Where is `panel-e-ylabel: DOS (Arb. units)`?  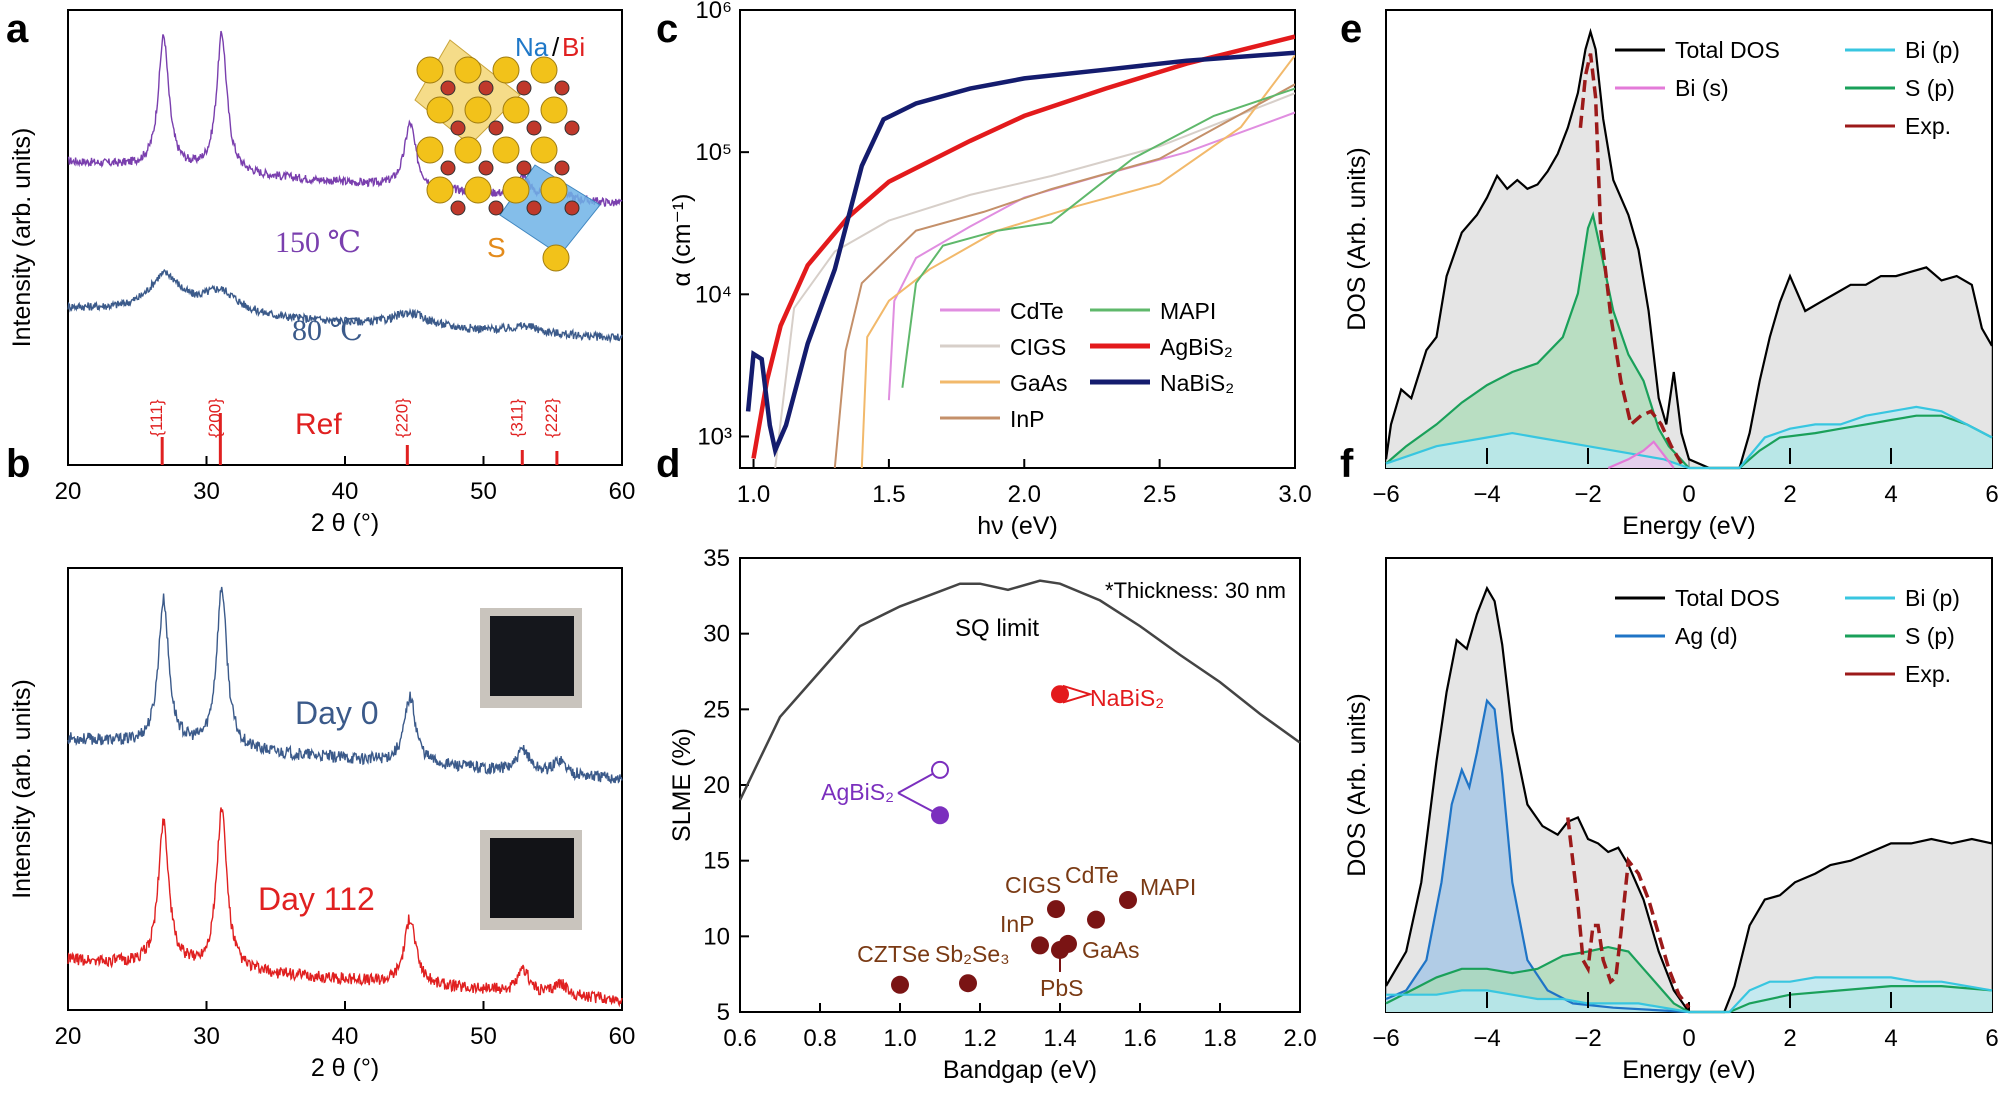 panel-e-ylabel: DOS (Arb. units) is located at coordinates (1357, 238).